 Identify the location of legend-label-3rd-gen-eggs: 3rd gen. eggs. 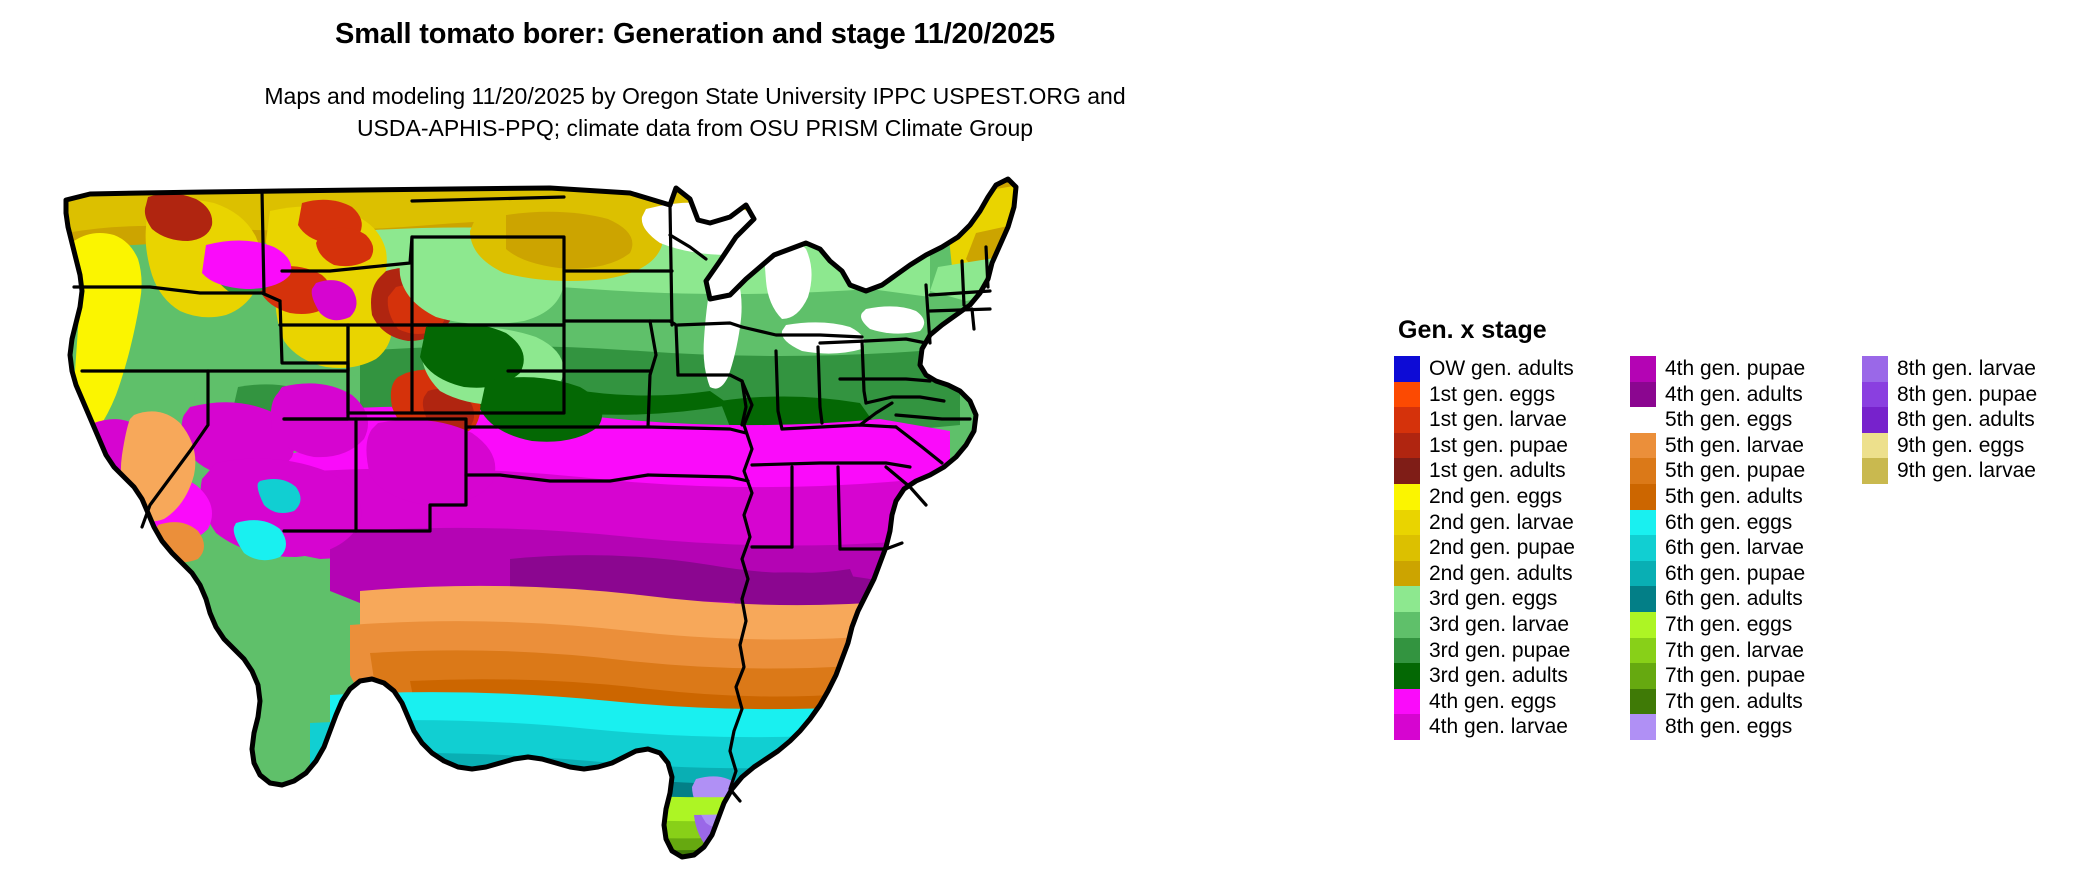
(1493, 599).